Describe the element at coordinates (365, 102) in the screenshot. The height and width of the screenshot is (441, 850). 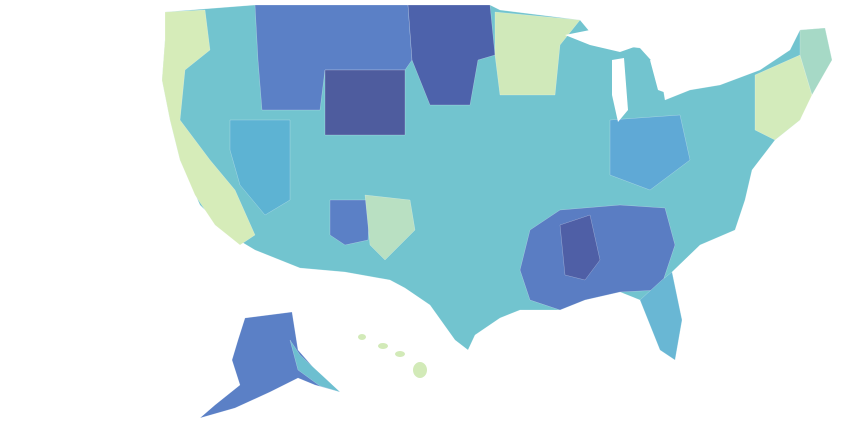
I see `wyoming` at that location.